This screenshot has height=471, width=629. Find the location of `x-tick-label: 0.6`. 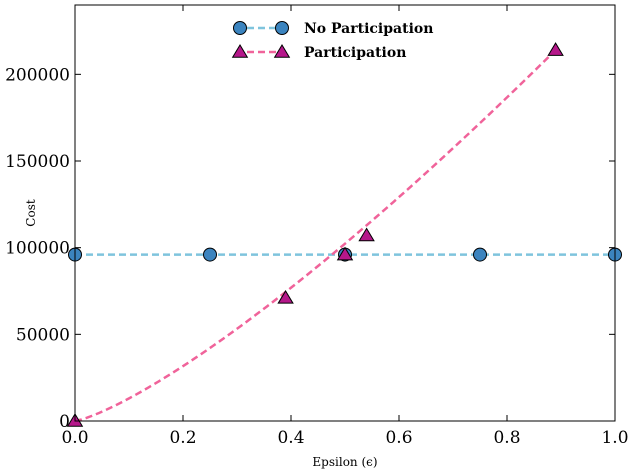

x-tick-label: 0.6 is located at coordinates (398, 438).